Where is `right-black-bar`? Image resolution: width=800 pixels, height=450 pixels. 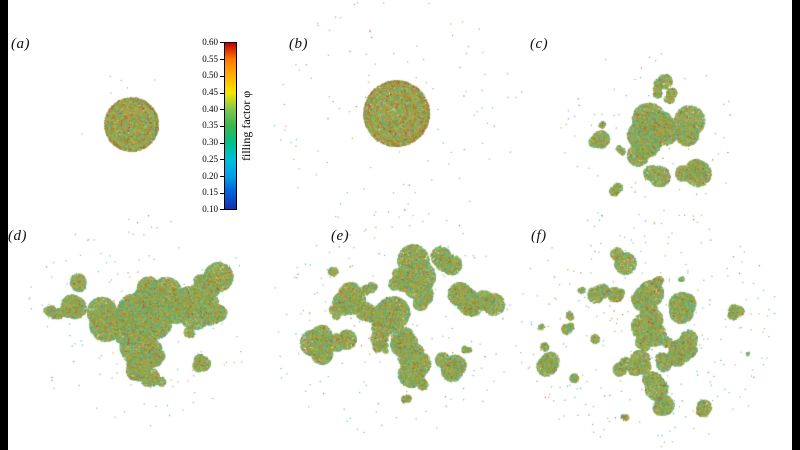 right-black-bar is located at coordinates (796, 225).